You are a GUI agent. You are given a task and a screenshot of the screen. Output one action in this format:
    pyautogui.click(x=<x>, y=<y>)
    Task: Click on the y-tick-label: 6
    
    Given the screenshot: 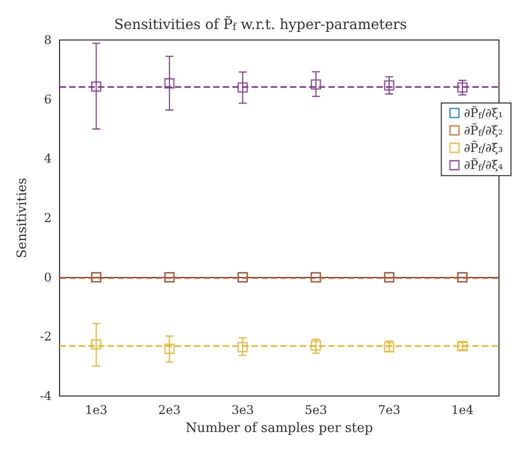 What is the action you would take?
    pyautogui.click(x=48, y=99)
    